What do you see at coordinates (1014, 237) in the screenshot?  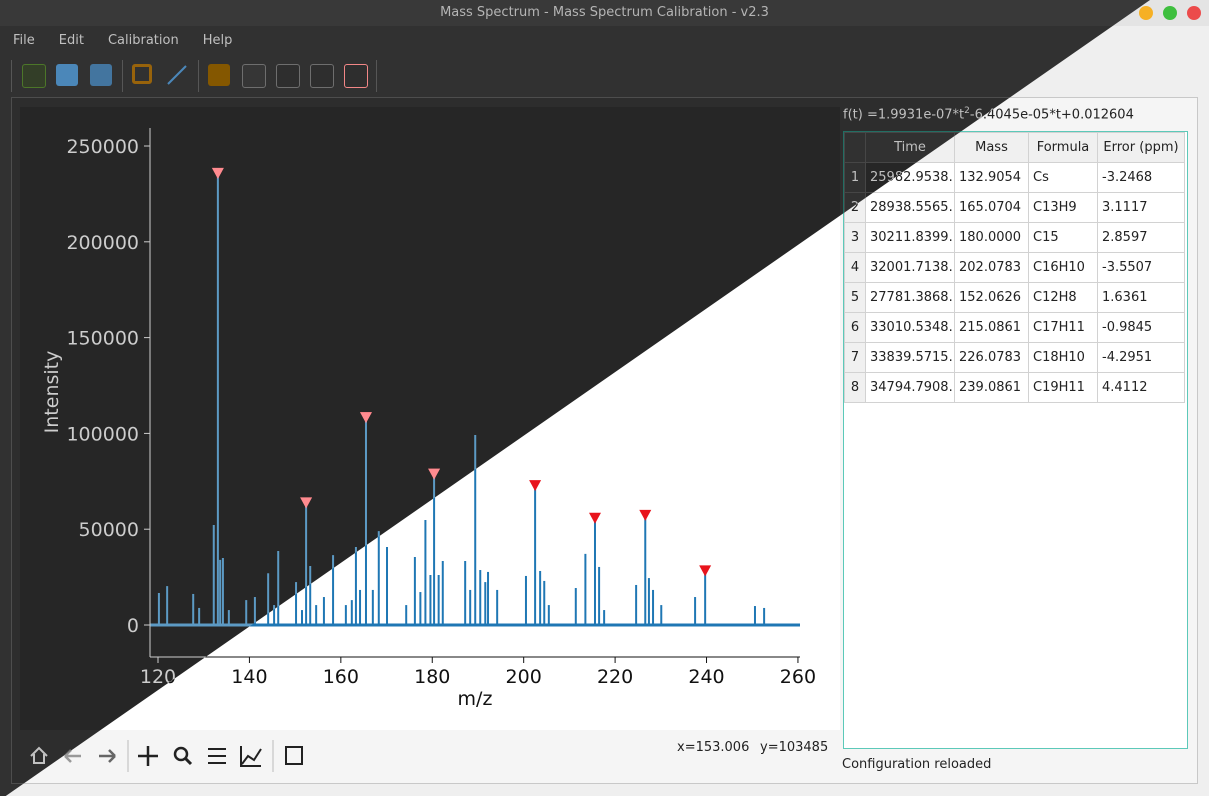 I see `table-row: 3 30211.8399... 180.0000 C15 2.8597` at bounding box center [1014, 237].